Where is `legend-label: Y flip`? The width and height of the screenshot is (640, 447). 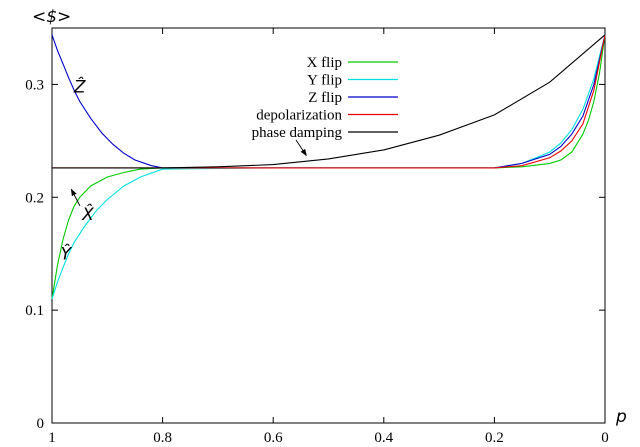 legend-label: Y flip is located at coordinates (324, 81).